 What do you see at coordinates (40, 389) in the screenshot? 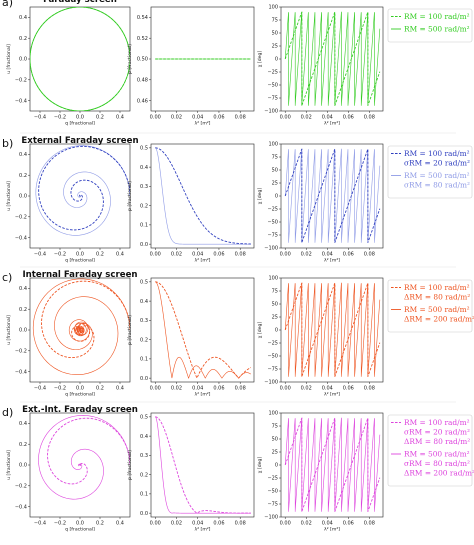
I see `q-axis-tick-label: −0.4` at bounding box center [40, 389].